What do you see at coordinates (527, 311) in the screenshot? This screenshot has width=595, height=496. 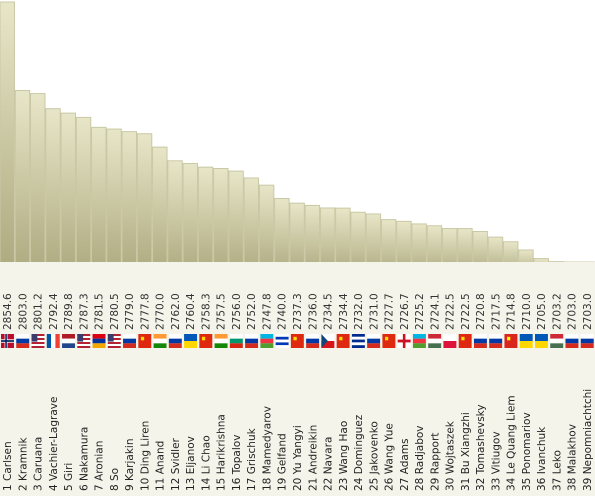 I see `value-label: 2710.0` at bounding box center [527, 311].